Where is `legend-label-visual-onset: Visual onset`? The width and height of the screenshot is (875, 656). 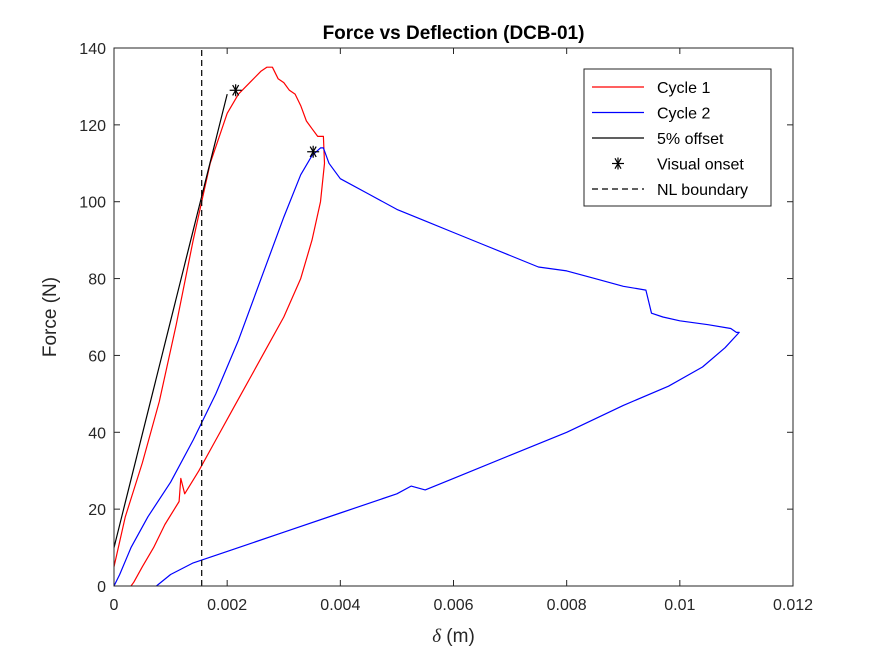
legend-label-visual-onset: Visual onset is located at coordinates (700, 165).